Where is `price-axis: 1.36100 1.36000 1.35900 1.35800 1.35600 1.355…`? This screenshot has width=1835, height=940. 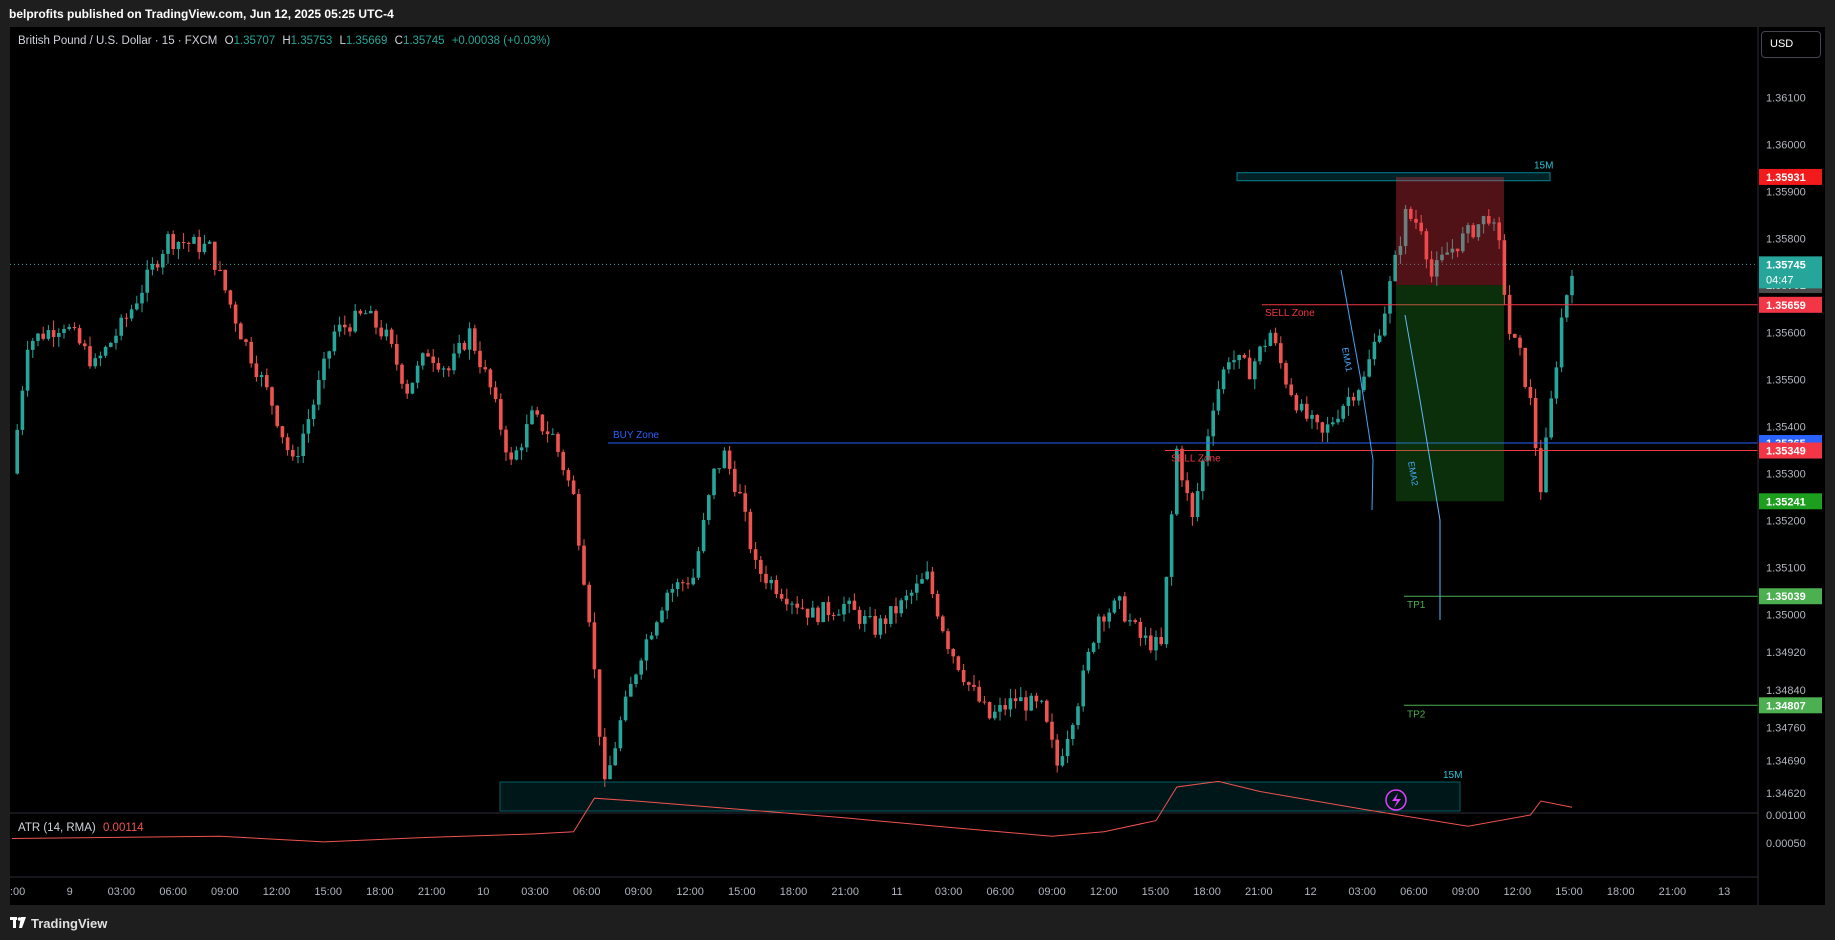 price-axis: 1.36100 1.36000 1.35900 1.35800 1.35600 1.355… is located at coordinates (1791, 466).